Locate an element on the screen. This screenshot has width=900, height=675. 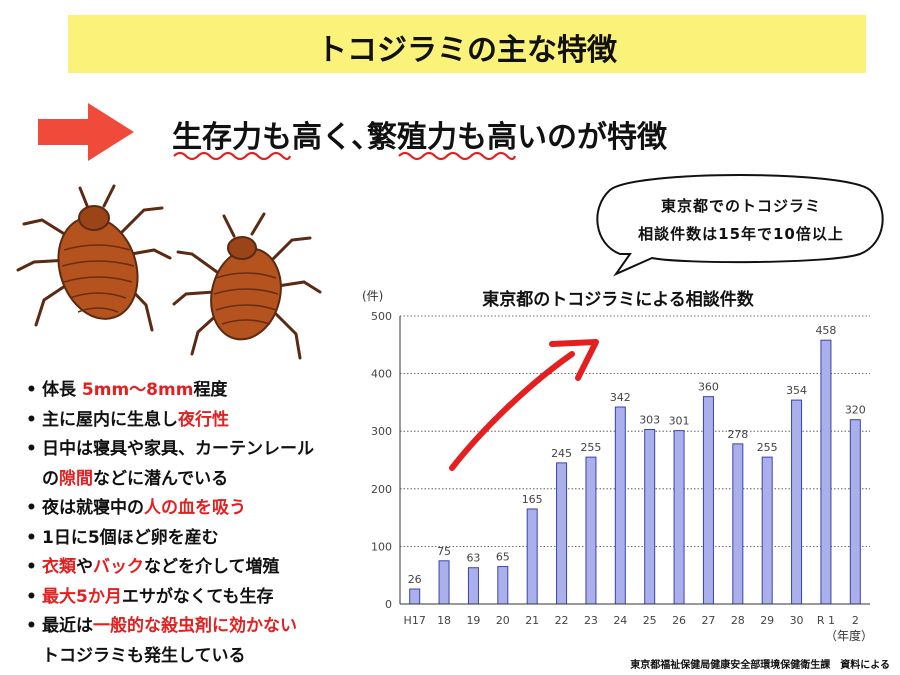
y-tick-label: 500 is located at coordinates (381, 316).